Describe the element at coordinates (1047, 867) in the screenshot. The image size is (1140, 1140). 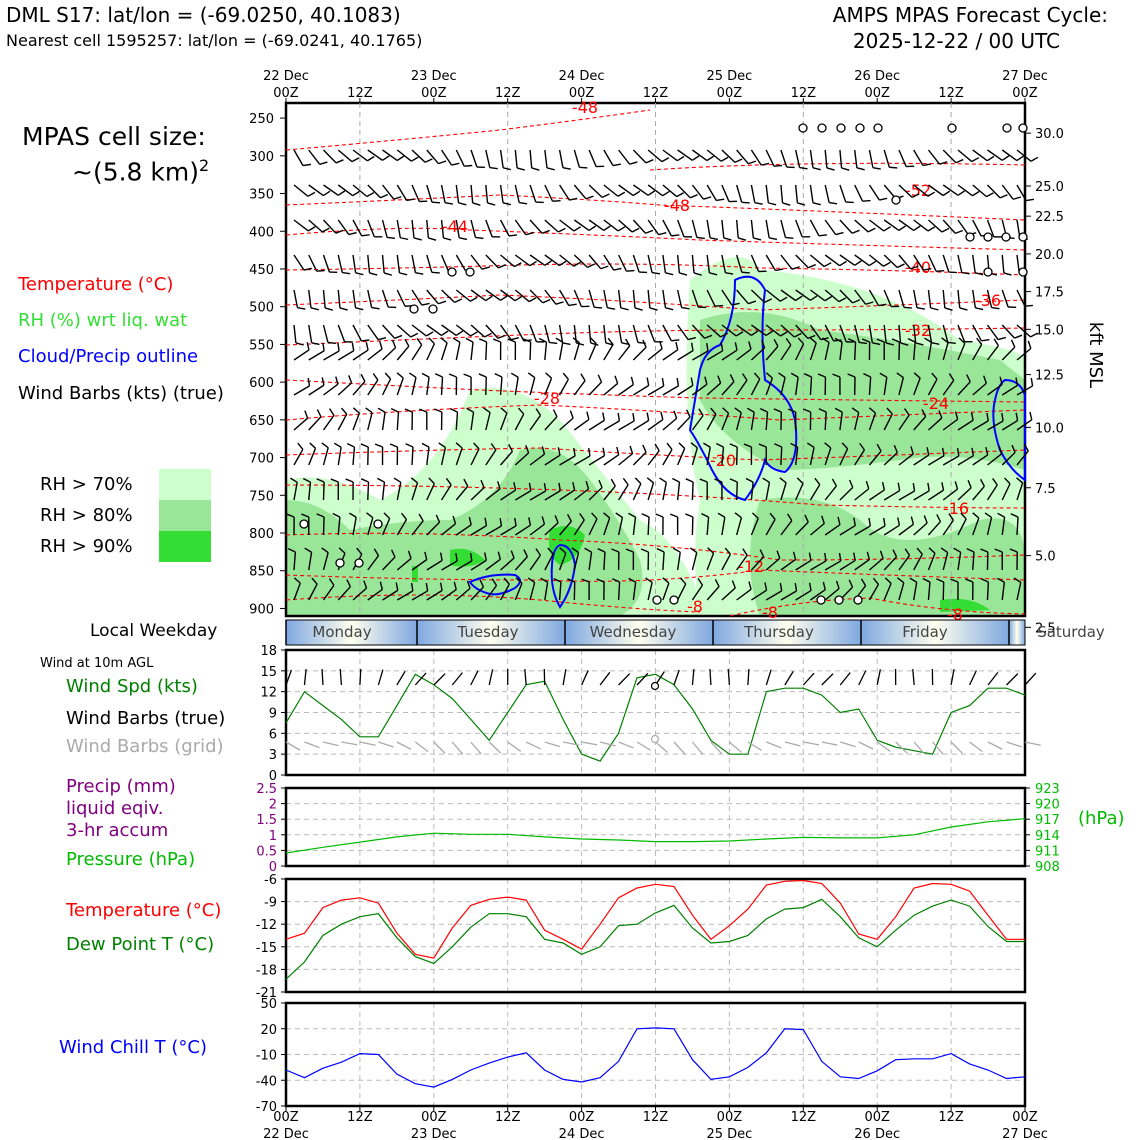
I see `y2tick-label: 908` at that location.